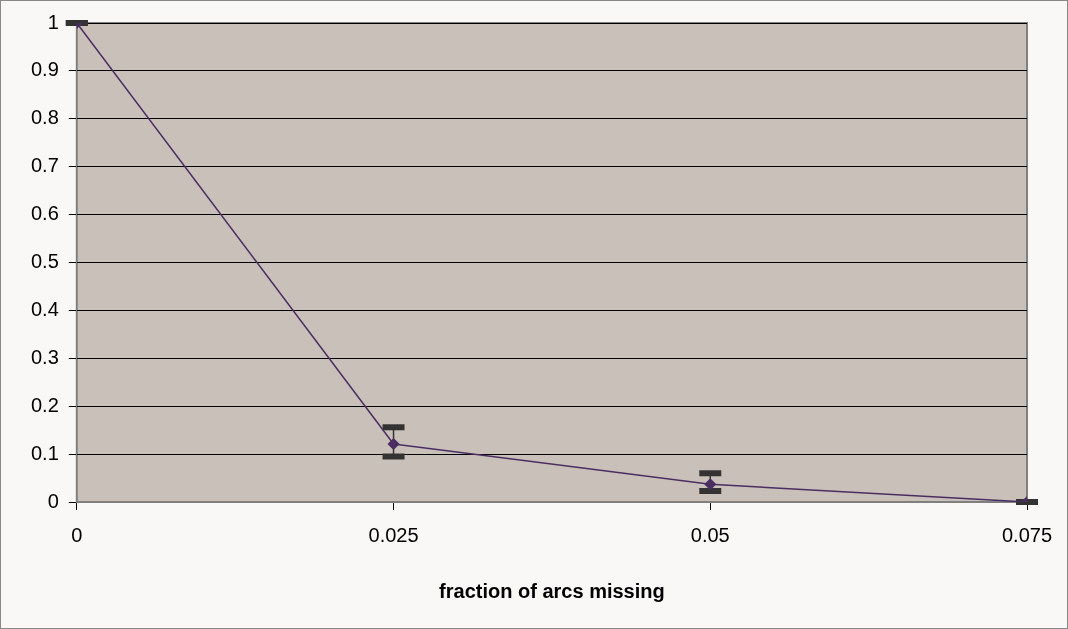 The height and width of the screenshot is (629, 1068). I want to click on y-tick-label: 0, so click(53, 500).